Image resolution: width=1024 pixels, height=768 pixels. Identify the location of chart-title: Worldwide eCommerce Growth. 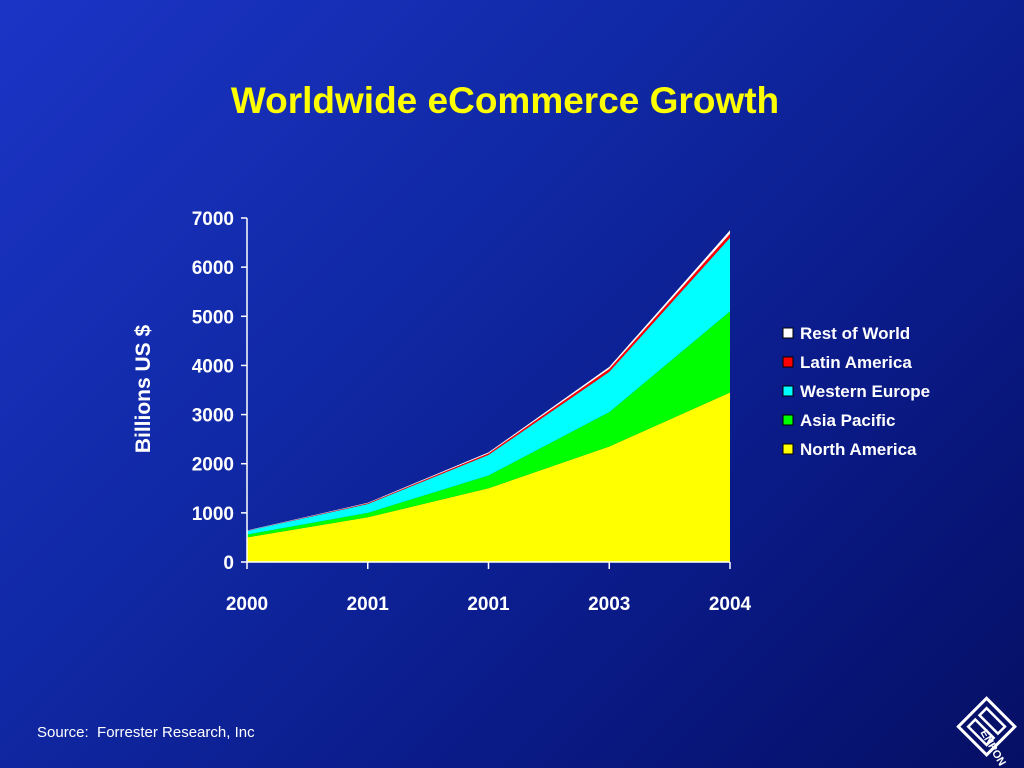
(505, 100).